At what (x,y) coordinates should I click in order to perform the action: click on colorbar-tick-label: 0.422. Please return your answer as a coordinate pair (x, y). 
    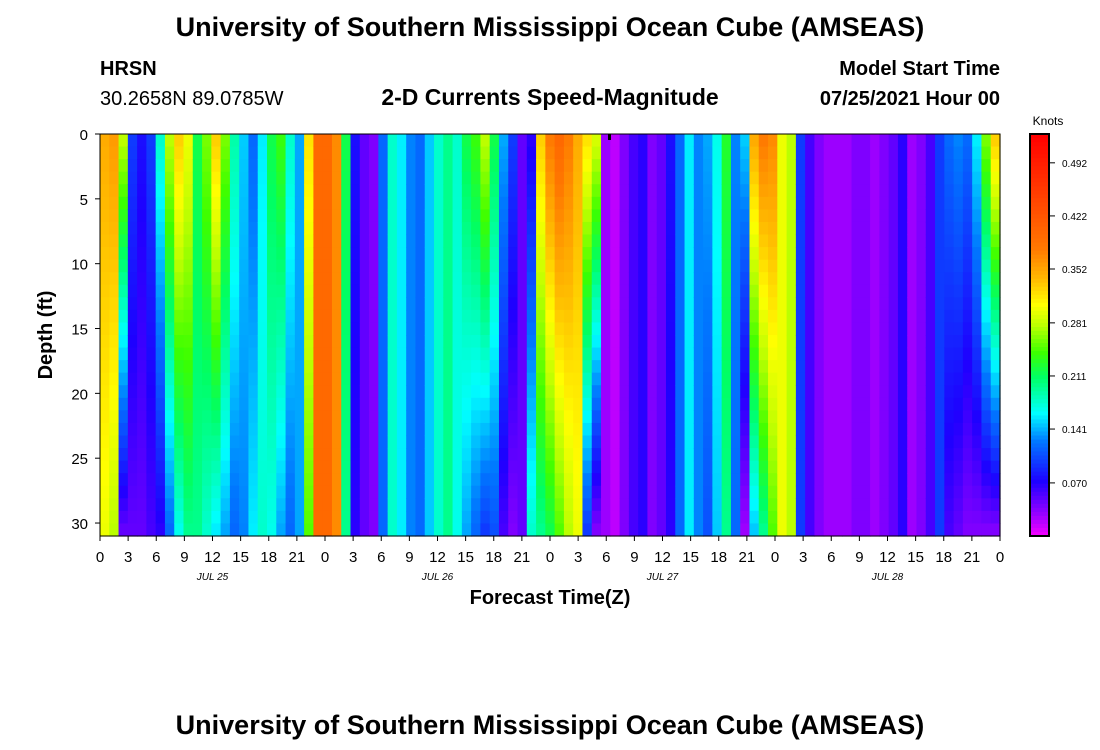
    Looking at the image, I should click on (1074, 217).